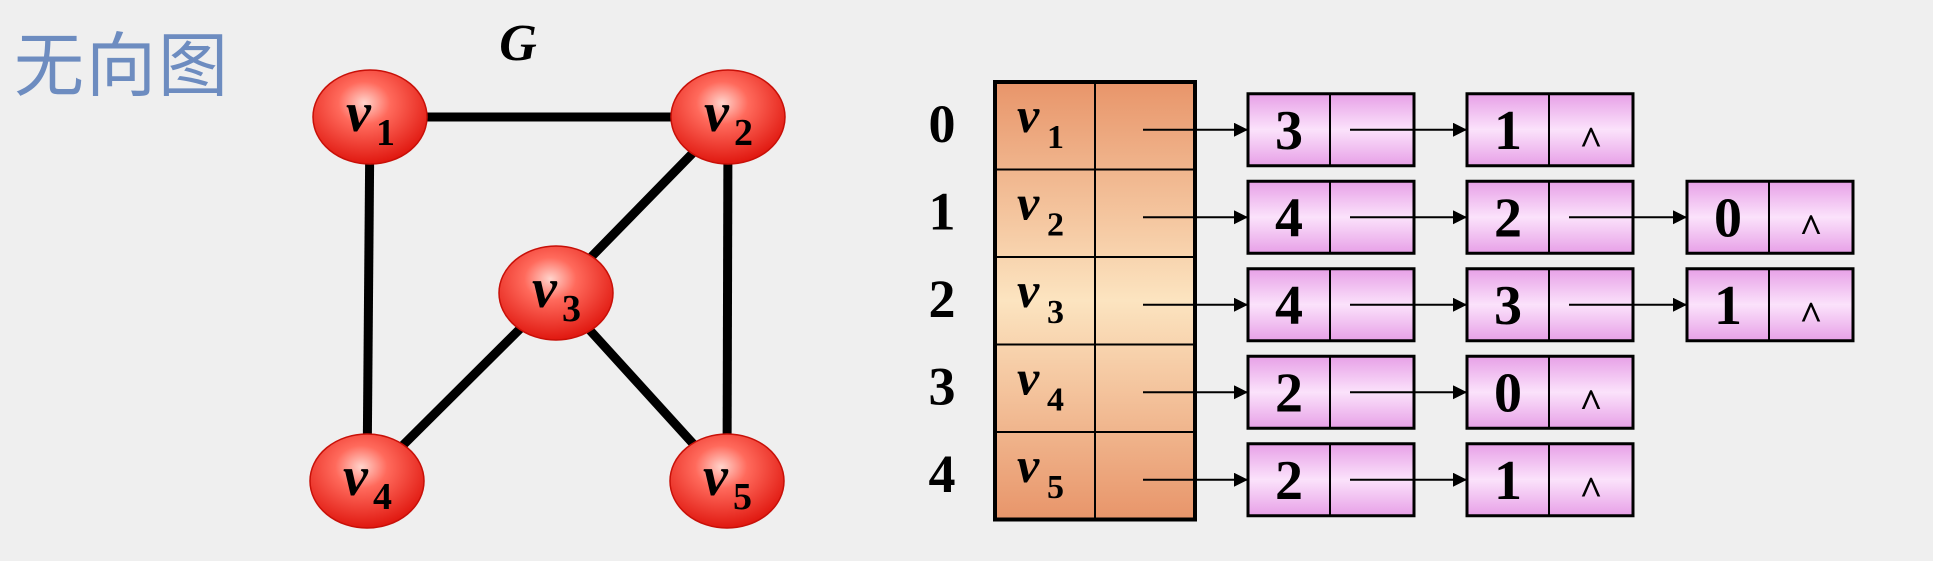 The width and height of the screenshot is (1933, 561). I want to click on adj-row: 3 v 4 2 0 ^, so click(1282, 386).